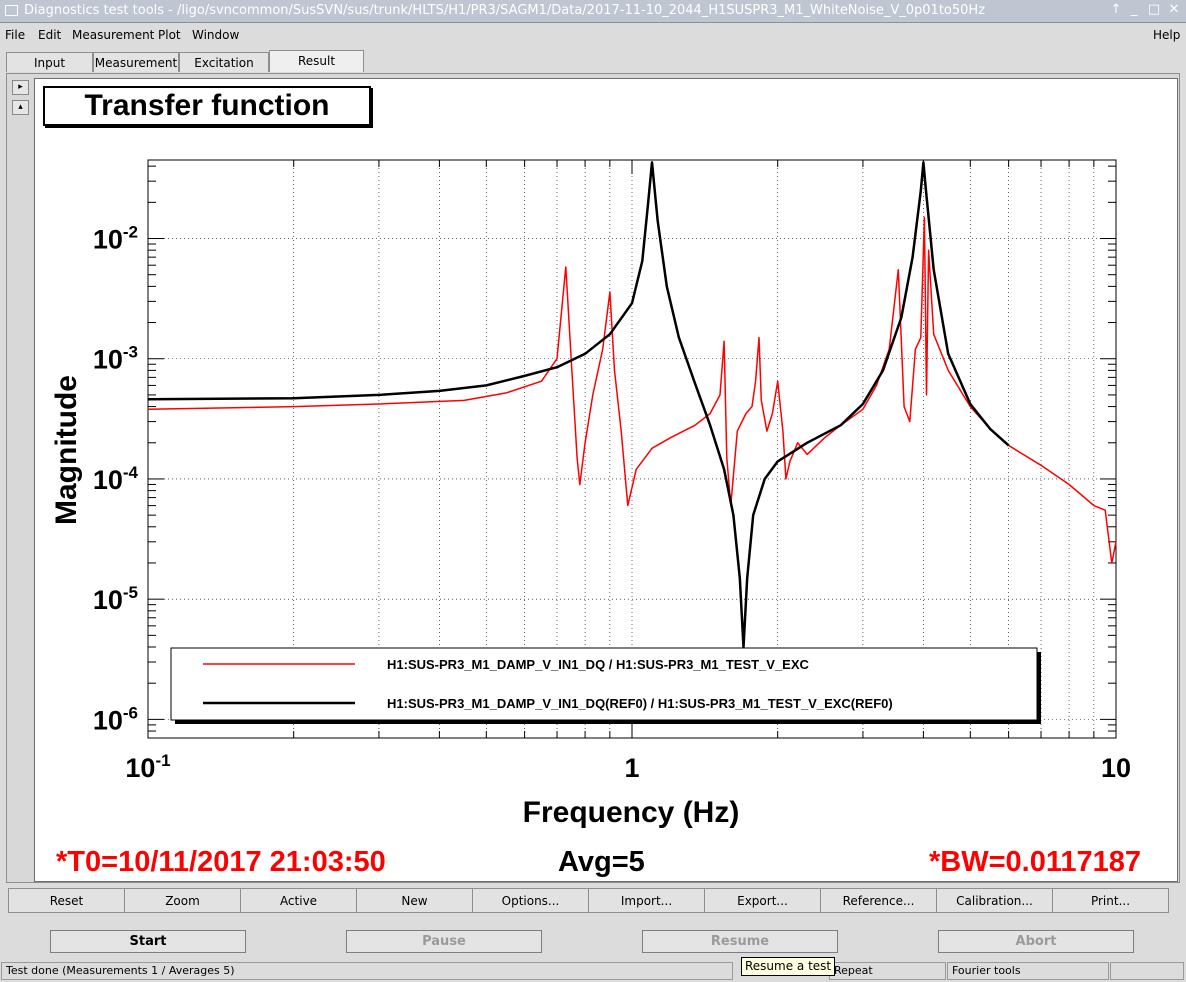 The image size is (1186, 982). Describe the element at coordinates (50, 35) in the screenshot. I see `menu-edit: Edit` at that location.